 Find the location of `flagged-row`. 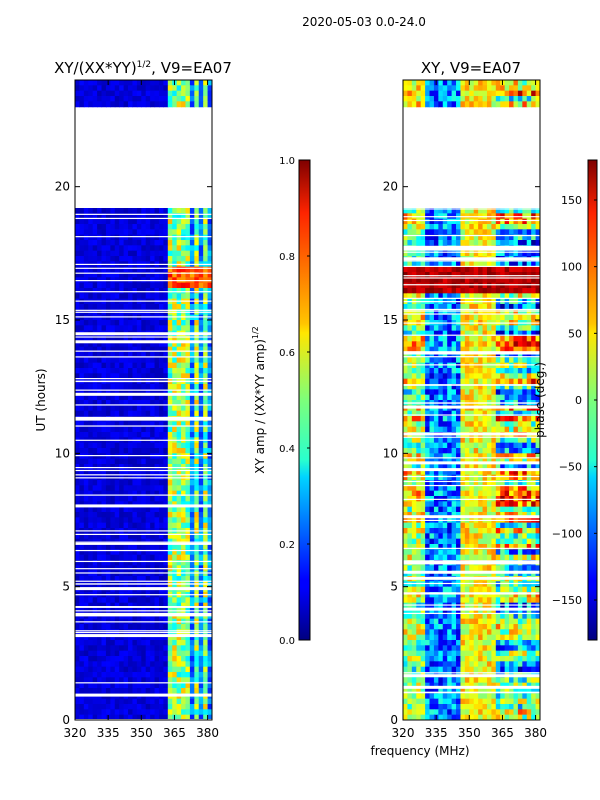

flagged-row is located at coordinates (143, 636).